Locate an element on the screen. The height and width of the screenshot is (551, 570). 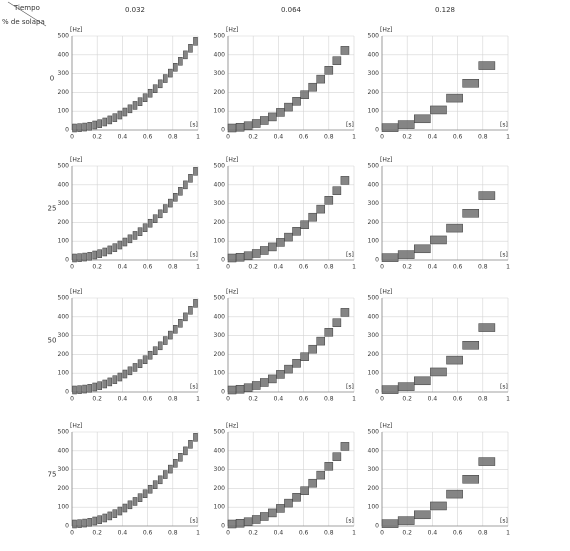
row-header: 25 is located at coordinates (52, 208).